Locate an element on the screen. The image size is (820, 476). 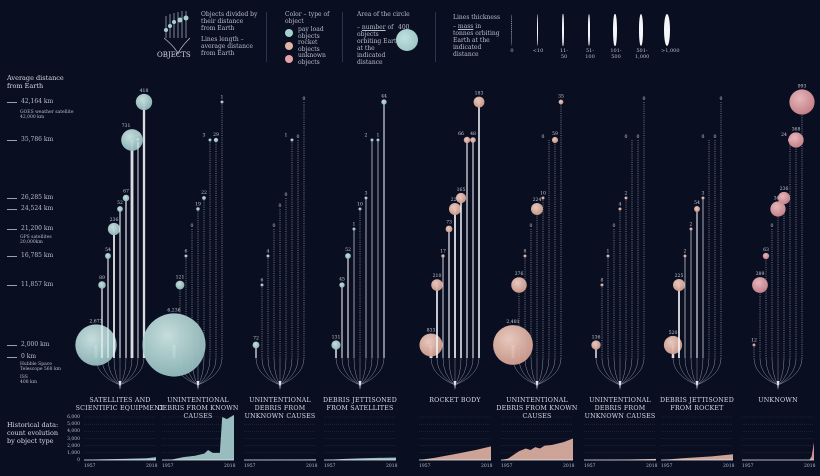
count-label: 54 is located at coordinates (108, 250).